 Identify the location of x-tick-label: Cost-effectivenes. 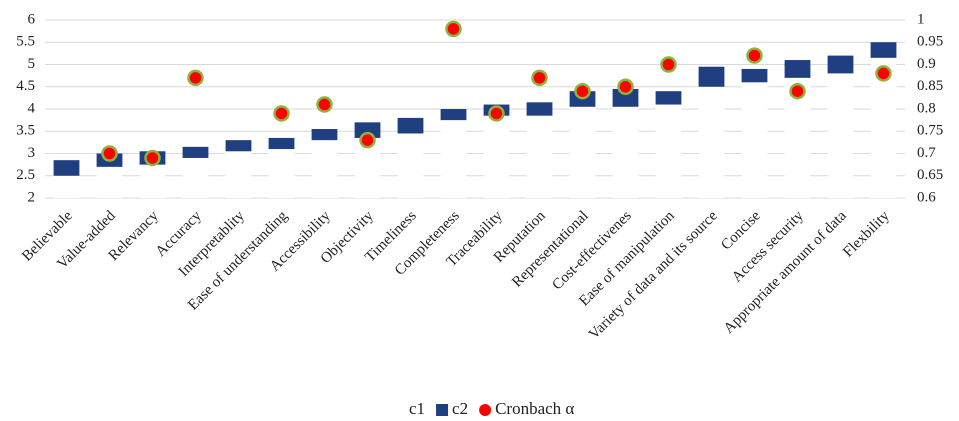
(591, 250).